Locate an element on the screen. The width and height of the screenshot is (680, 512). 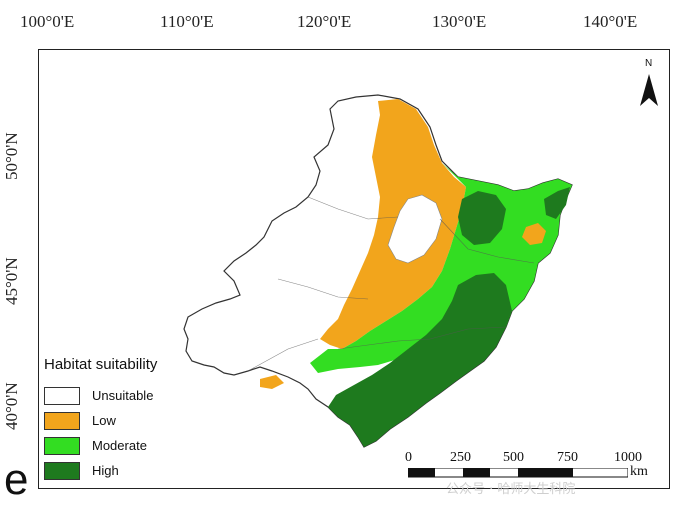
region-low is located at coordinates (392, 223).